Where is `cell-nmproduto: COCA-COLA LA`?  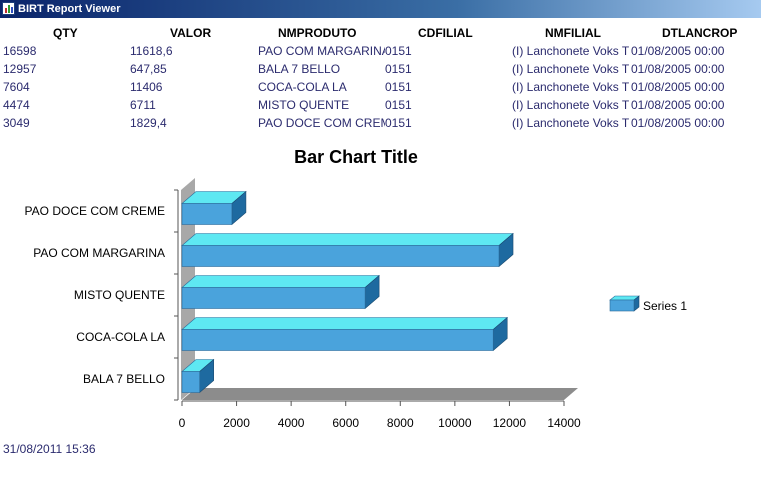 cell-nmproduto: COCA-COLA LA is located at coordinates (302, 87).